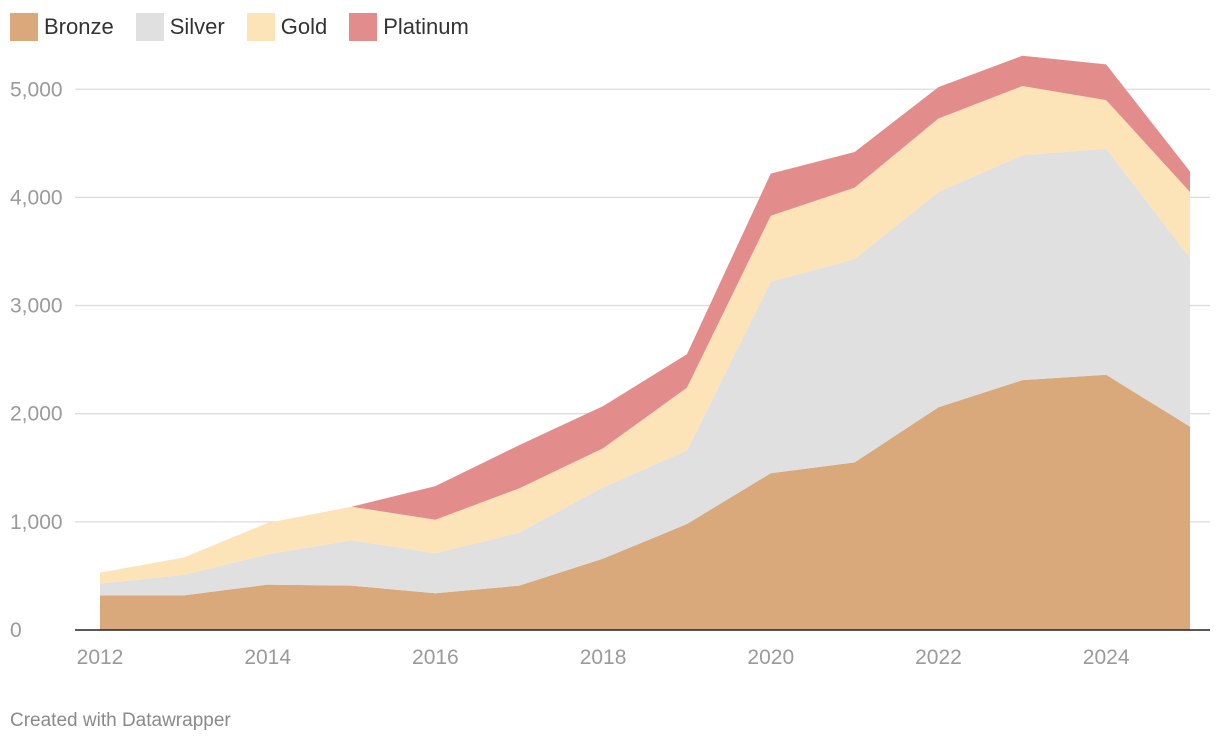  I want to click on x-tick-label: 2024, so click(1106, 657).